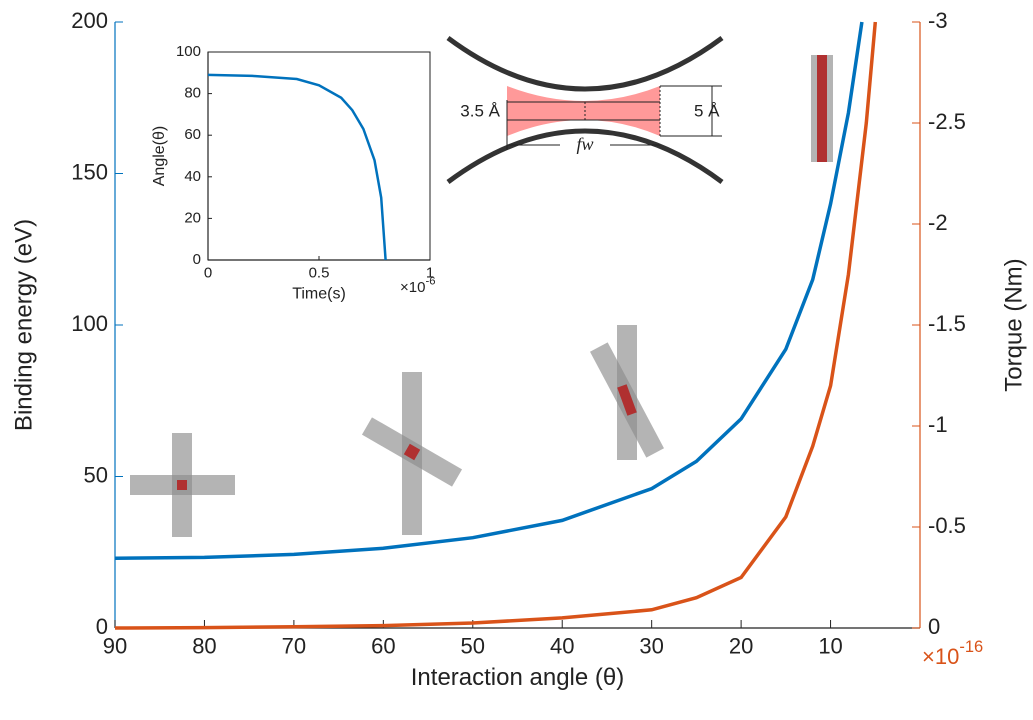 Image resolution: width=1033 pixels, height=720 pixels. I want to click on multiplier-exponent: -6, so click(430, 281).